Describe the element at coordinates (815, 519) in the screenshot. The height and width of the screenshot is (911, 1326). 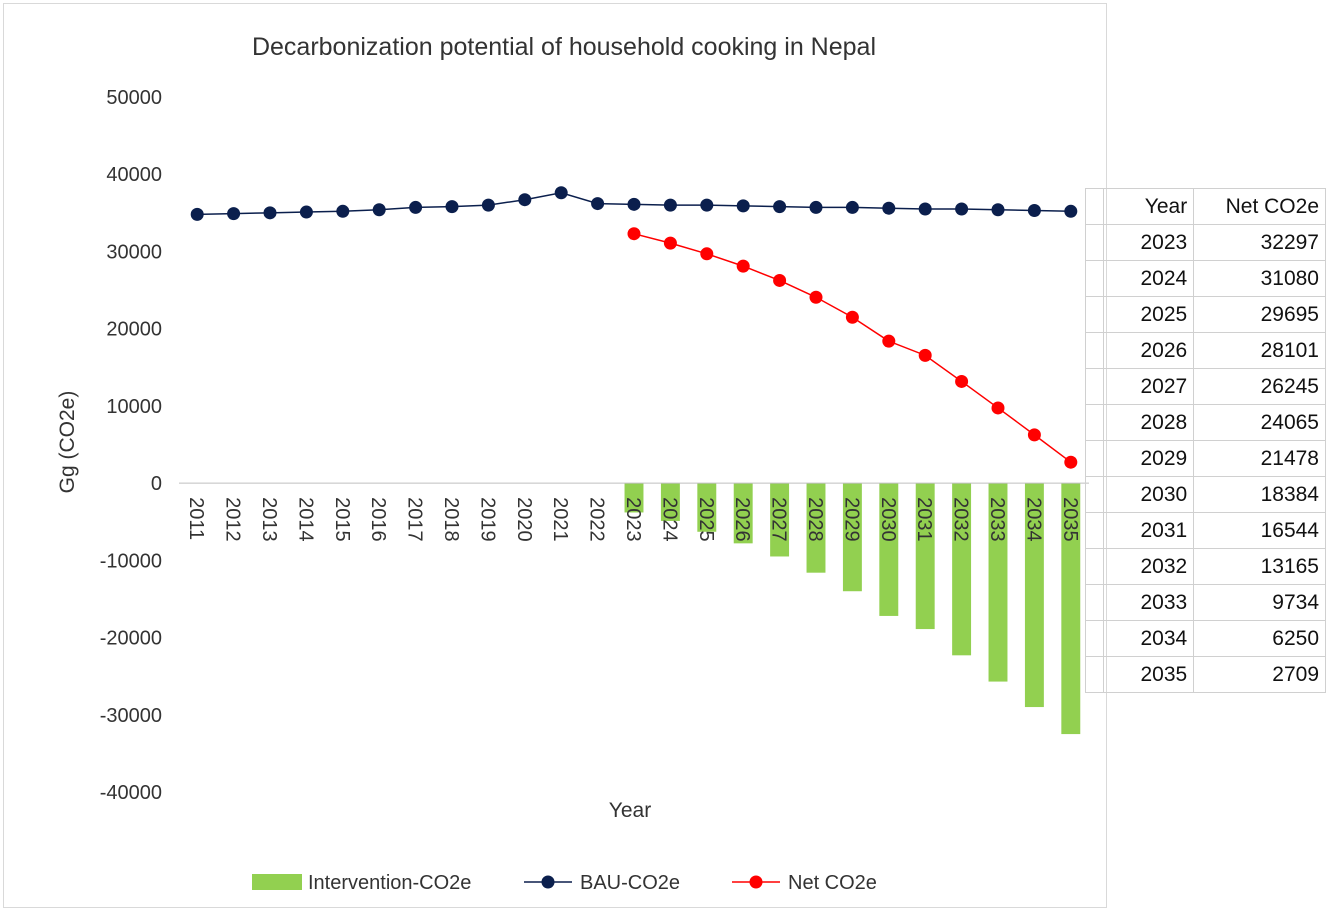
I see `x-tick-label: 2028` at that location.